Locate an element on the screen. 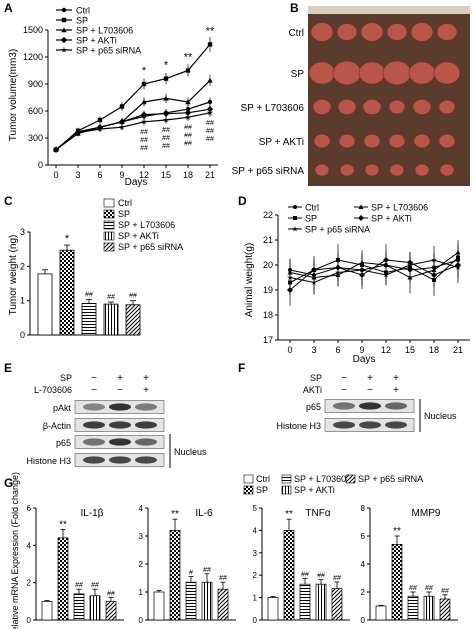 This screenshot has width=474, height=629. y-tick-label: 21 is located at coordinates (268, 240).